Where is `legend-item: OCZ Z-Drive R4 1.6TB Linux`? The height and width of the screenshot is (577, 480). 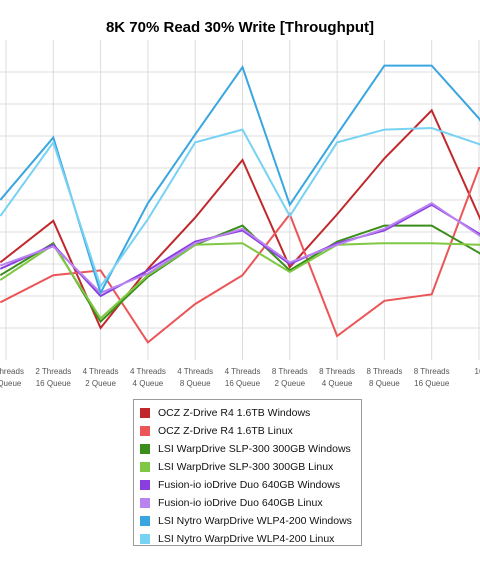 legend-item: OCZ Z-Drive R4 1.6TB Linux is located at coordinates (250, 431).